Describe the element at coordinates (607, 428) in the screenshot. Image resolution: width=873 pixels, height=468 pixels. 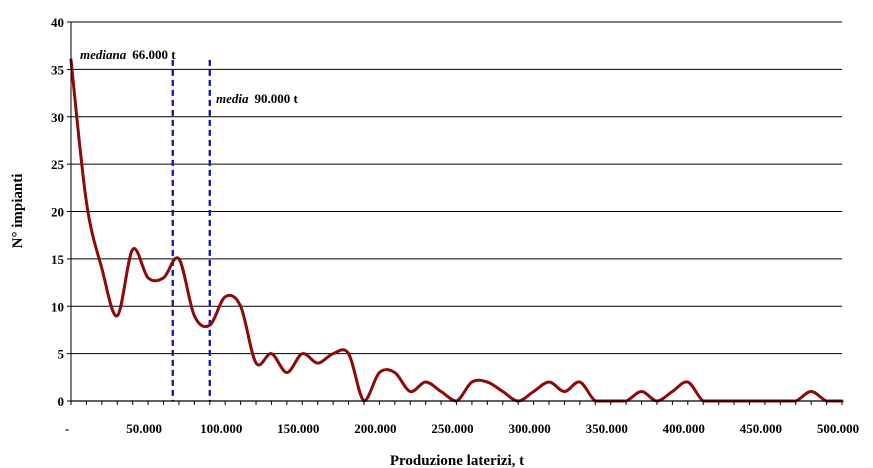
I see `x-tick-label: 350.000` at that location.